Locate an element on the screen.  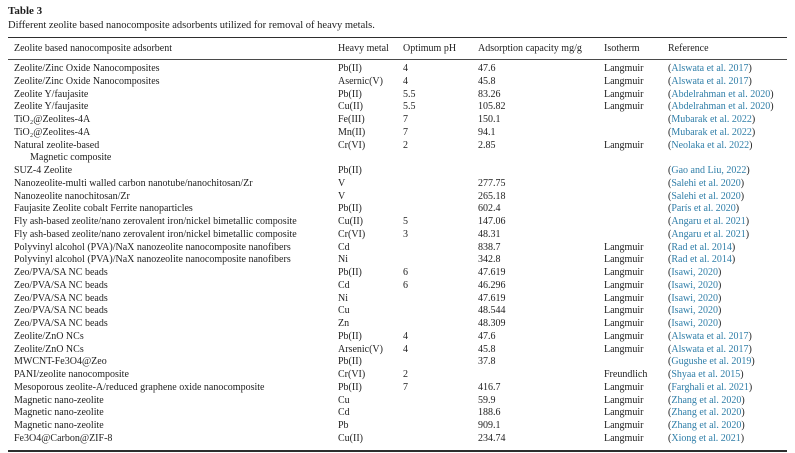
optimum-ph-cell: 2 is located at coordinates (405, 145).